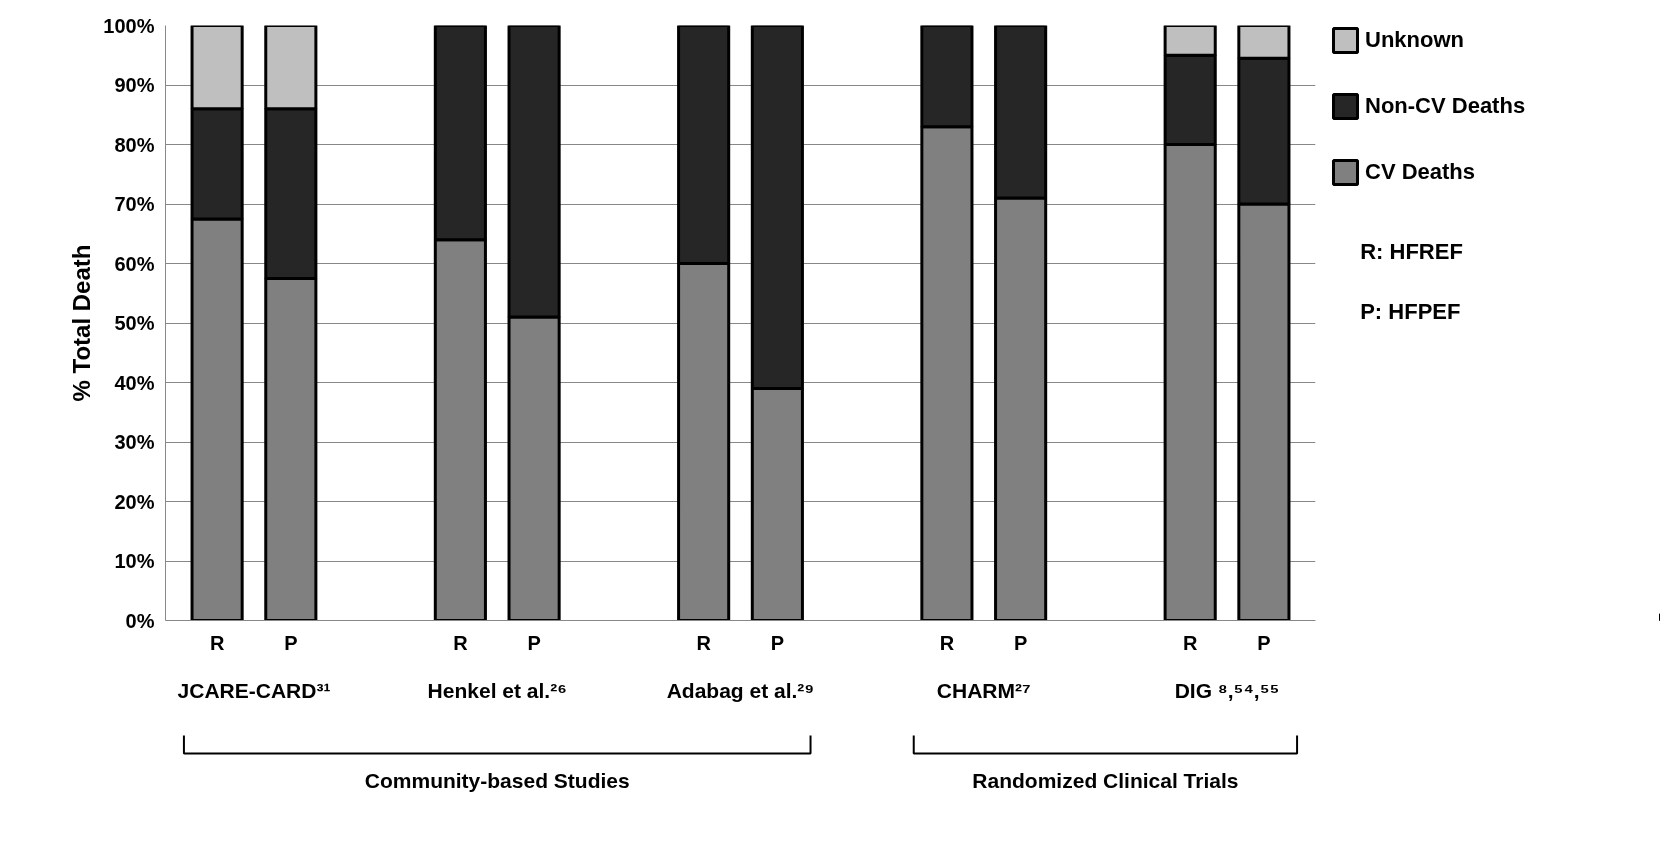  I want to click on y-tick-label: 40%, so click(134, 382).